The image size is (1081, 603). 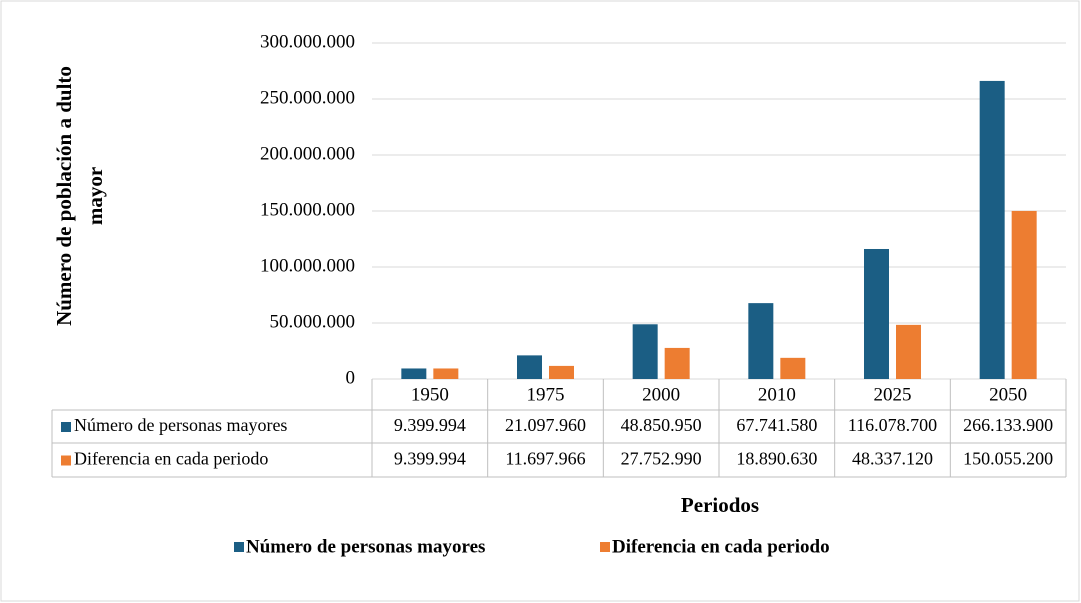 What do you see at coordinates (893, 394) in the screenshot?
I see `x-tick-label: 2025` at bounding box center [893, 394].